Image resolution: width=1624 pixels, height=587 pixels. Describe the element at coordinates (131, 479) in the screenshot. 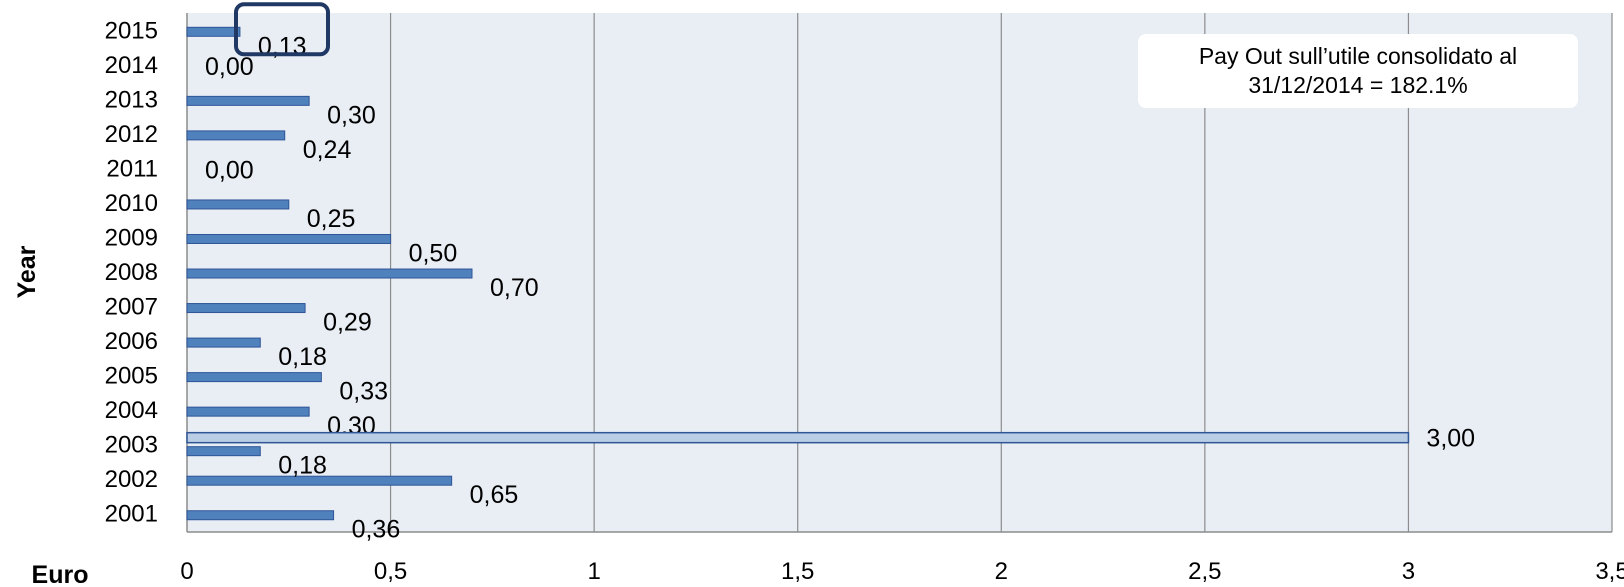

I see `y-tick-label: 2002` at that location.